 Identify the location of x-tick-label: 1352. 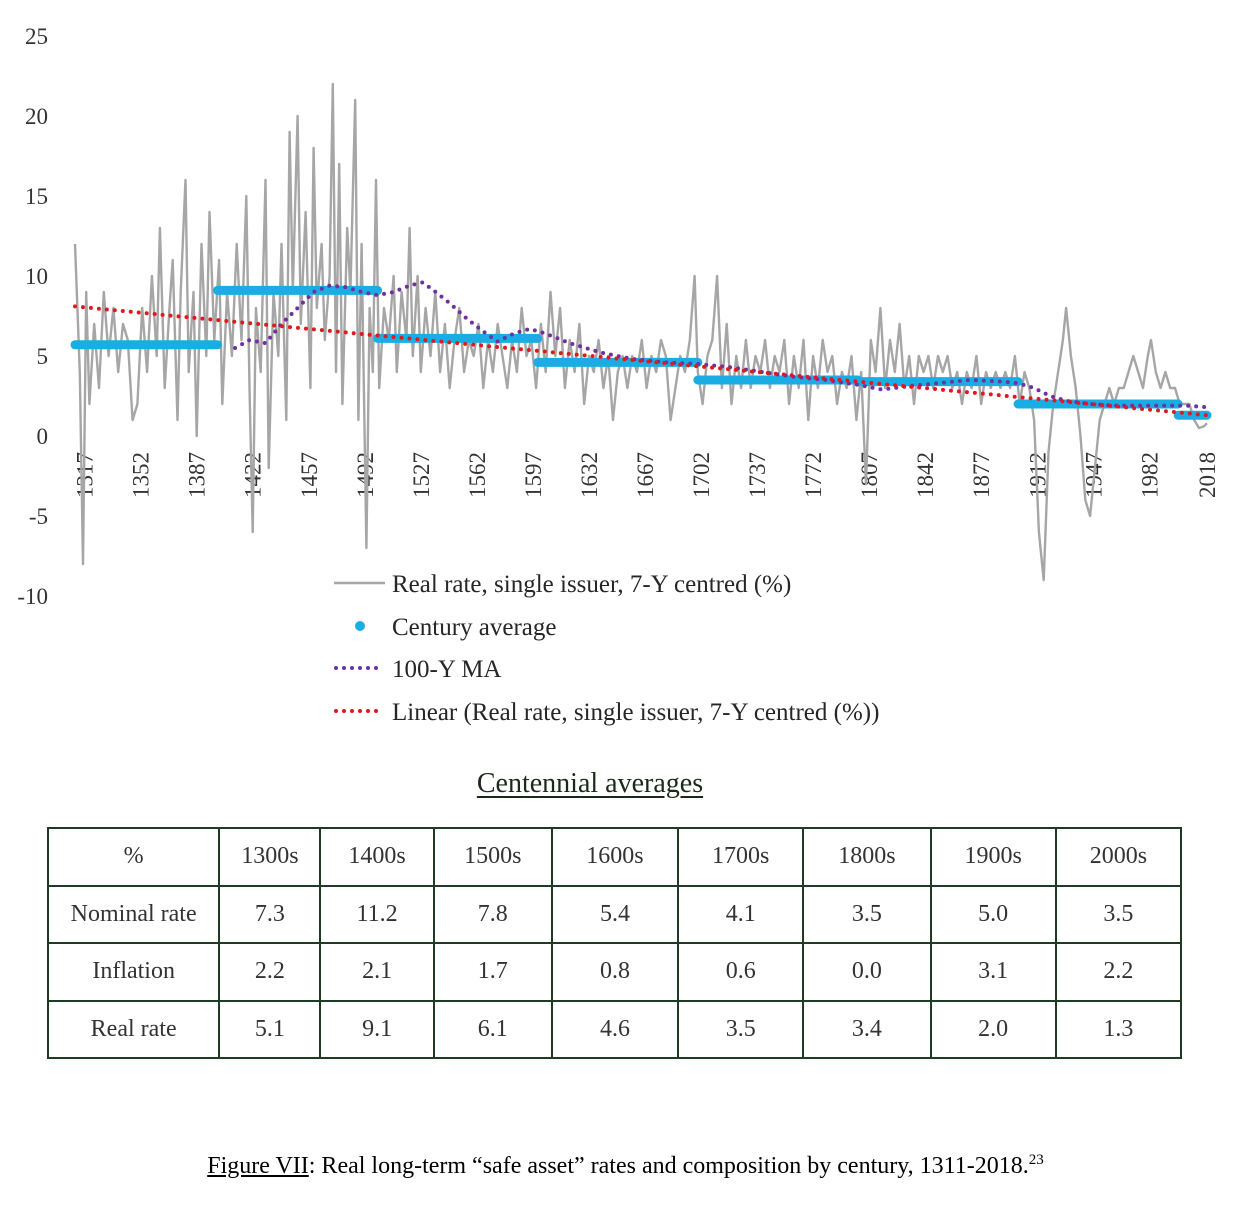
(141, 475).